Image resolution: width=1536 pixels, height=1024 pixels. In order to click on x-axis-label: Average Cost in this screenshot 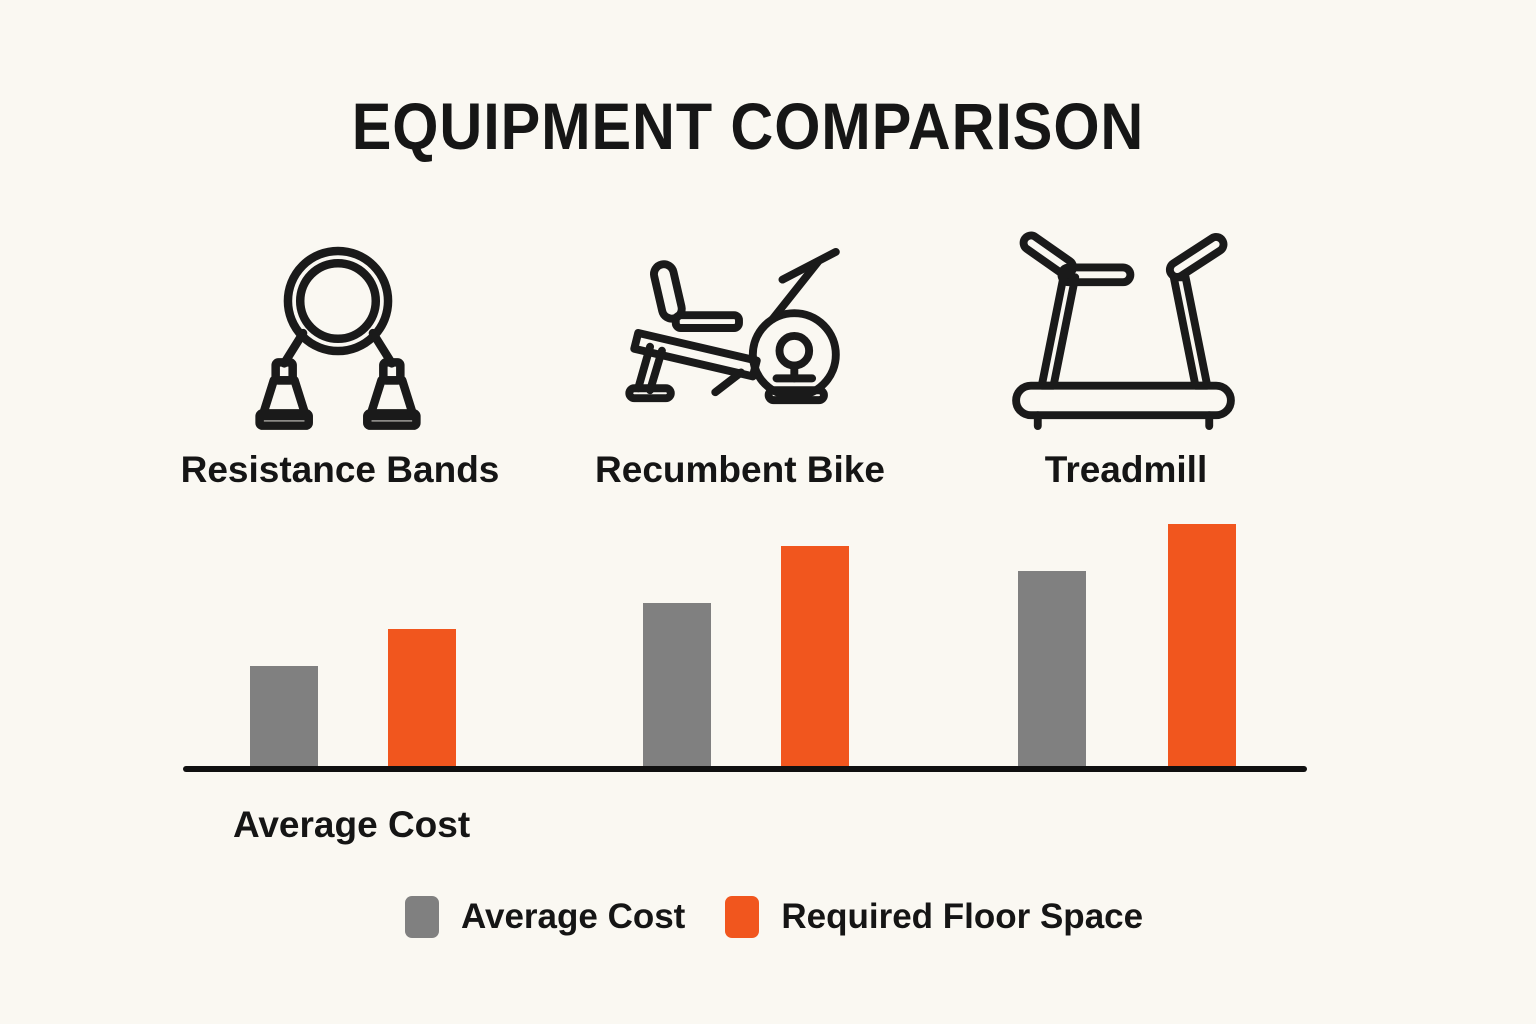, I will do `click(352, 824)`.